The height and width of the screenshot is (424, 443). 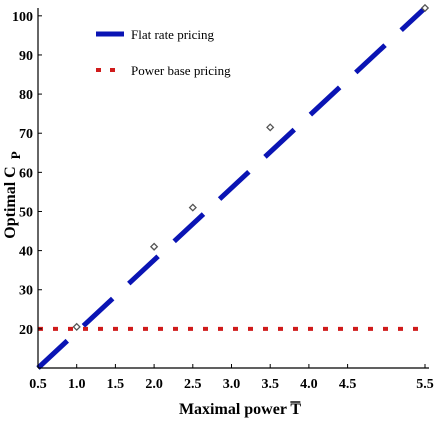 I want to click on y-tick-label-40: 40, so click(x=26, y=252).